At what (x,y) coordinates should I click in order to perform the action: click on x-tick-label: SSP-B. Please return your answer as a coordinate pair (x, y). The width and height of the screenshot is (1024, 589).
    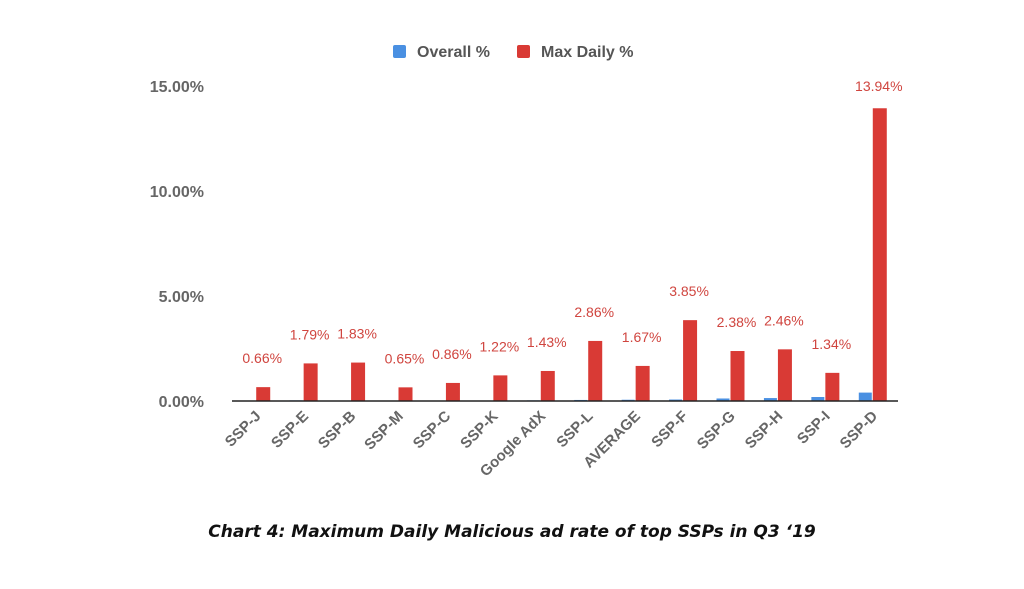
    Looking at the image, I should click on (337, 430).